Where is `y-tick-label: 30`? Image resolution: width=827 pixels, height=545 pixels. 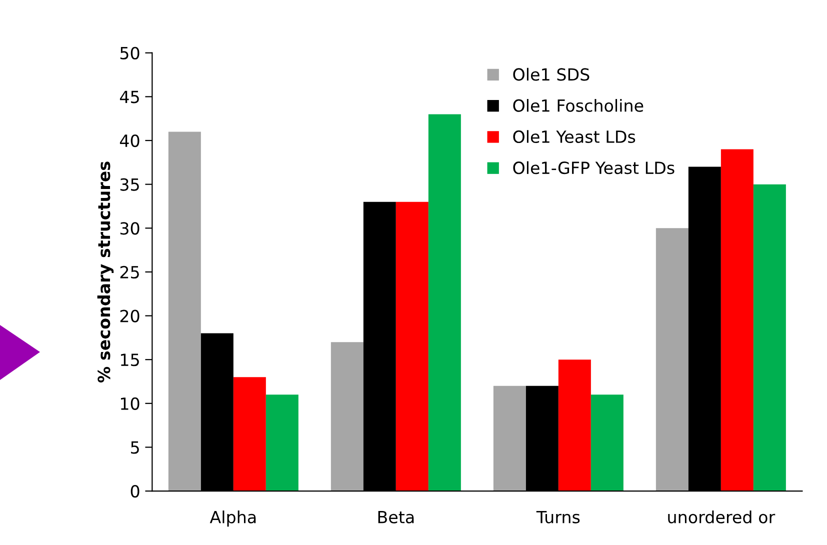
y-tick-label: 30 is located at coordinates (130, 228).